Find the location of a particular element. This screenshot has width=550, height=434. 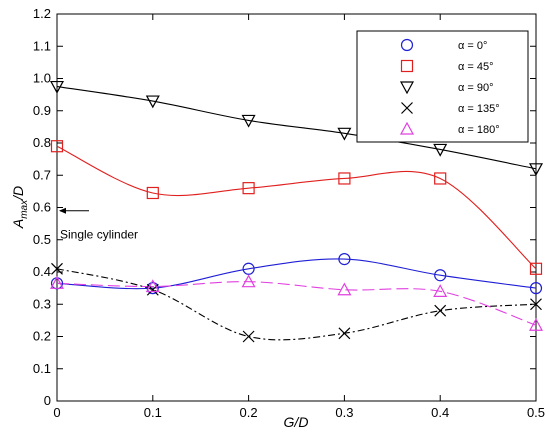

y-tick-label: 1.0 is located at coordinates (42, 78).